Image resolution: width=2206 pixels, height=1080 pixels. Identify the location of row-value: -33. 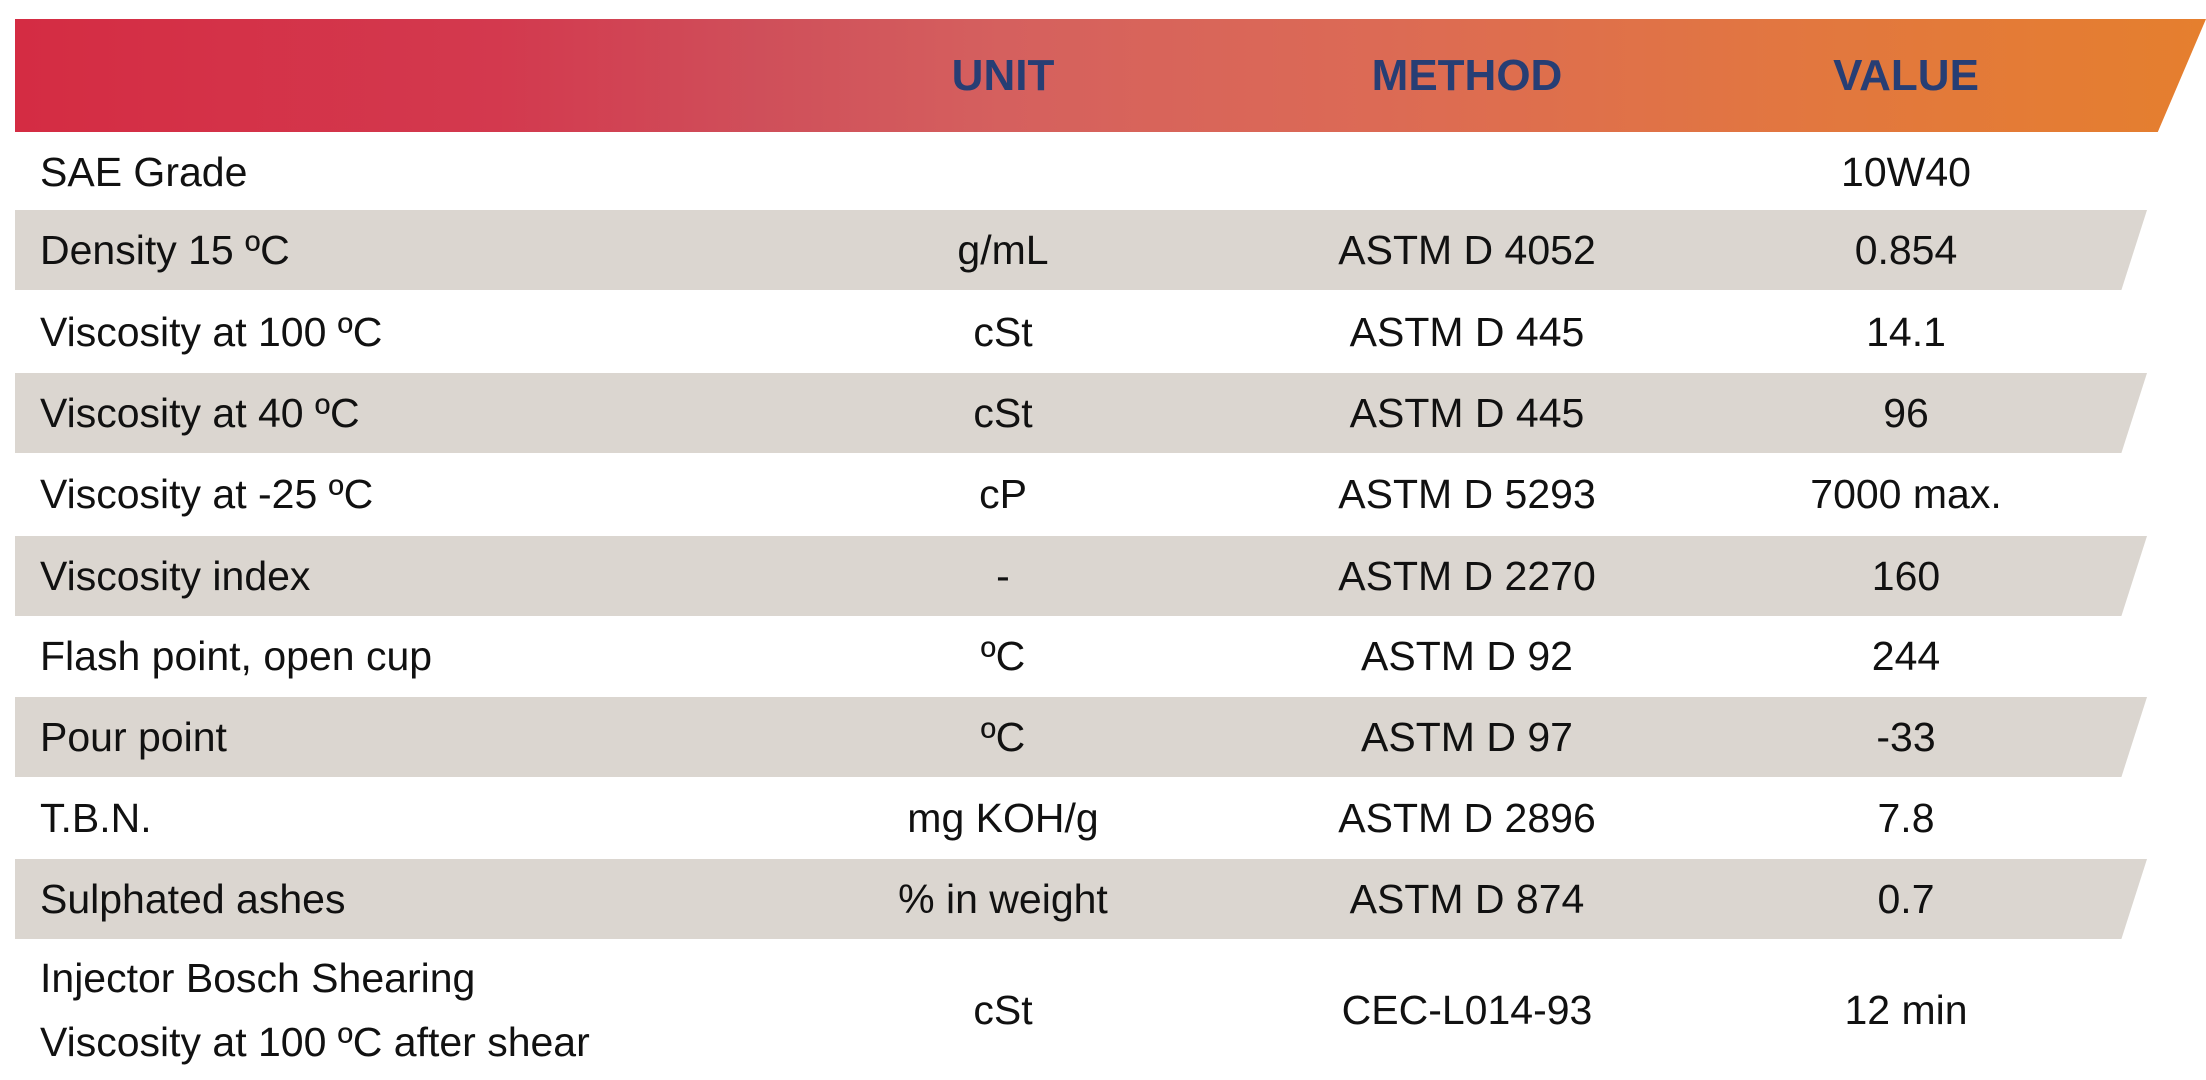
(1906, 737).